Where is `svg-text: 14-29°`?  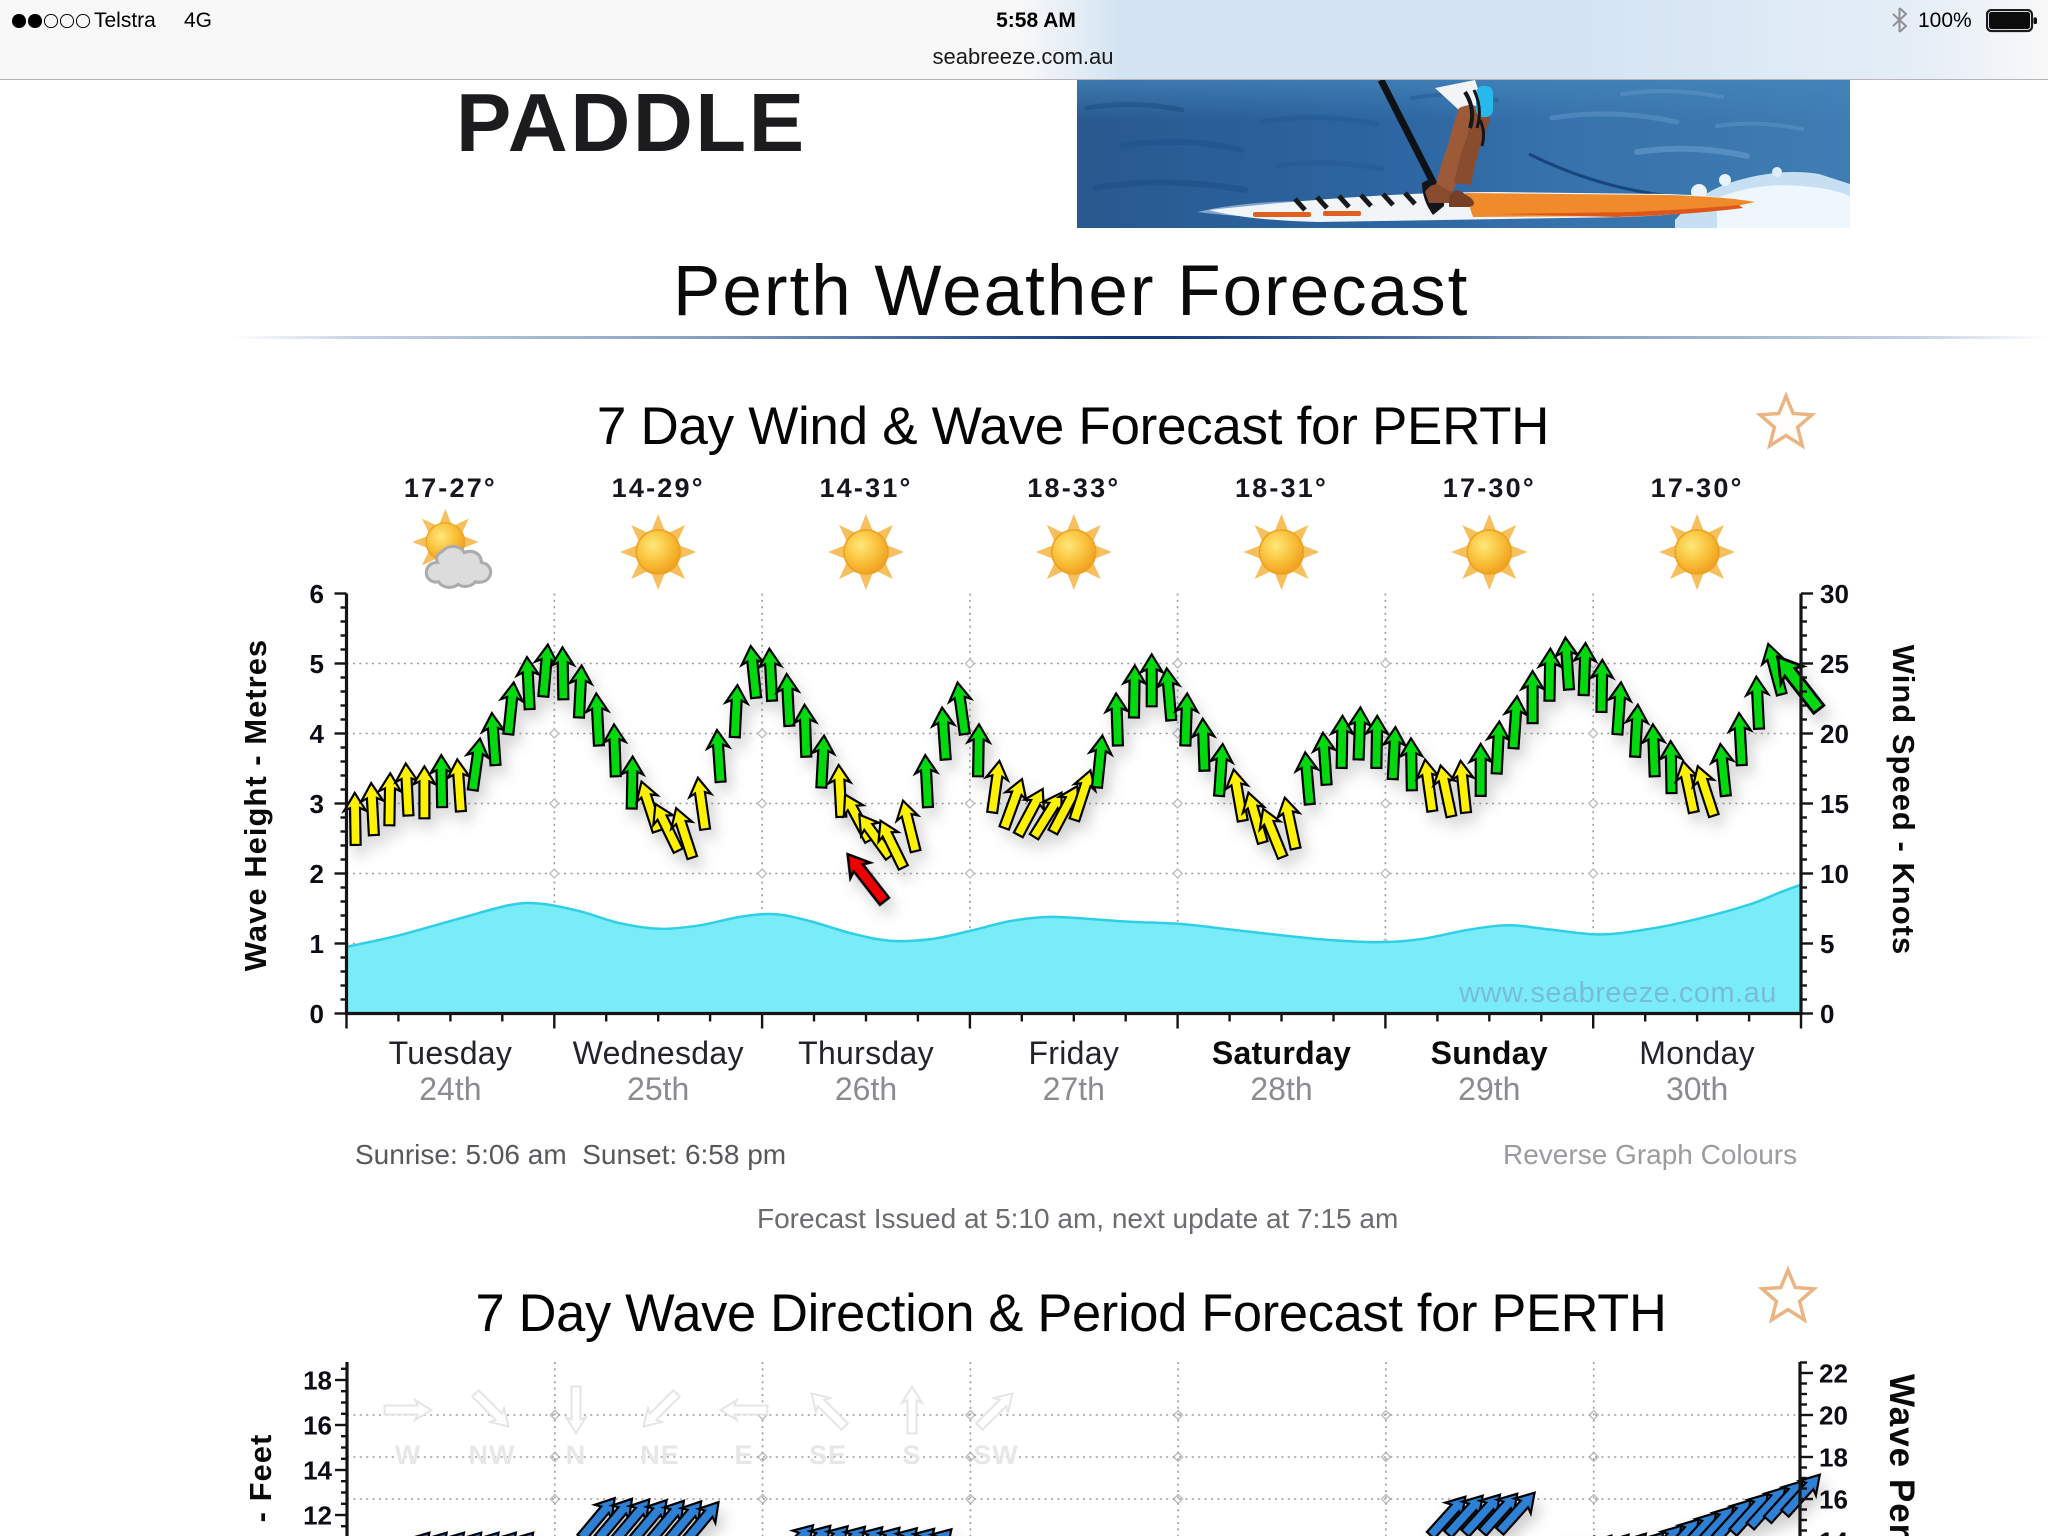
svg-text: 14-29° is located at coordinates (658, 488).